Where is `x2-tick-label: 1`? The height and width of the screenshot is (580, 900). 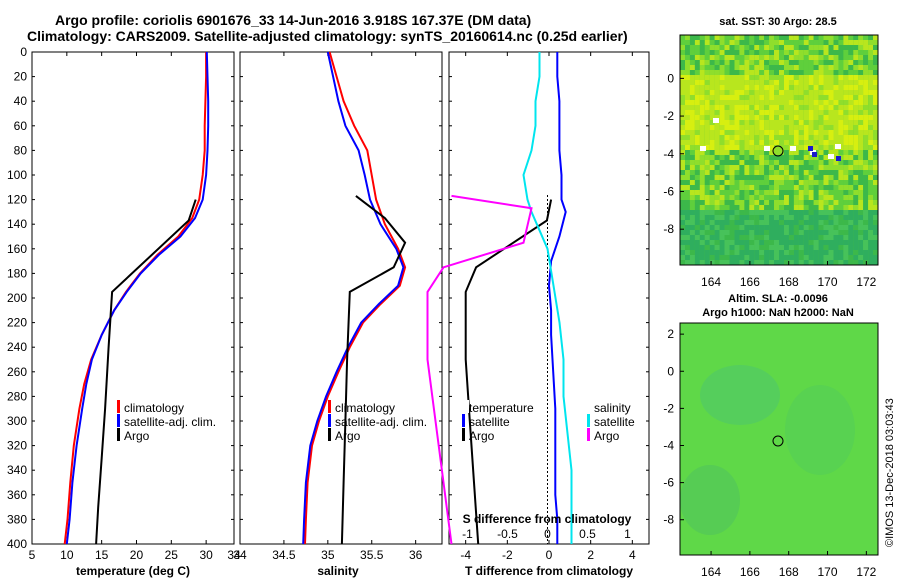
x2-tick-label: 1 is located at coordinates (627, 534).